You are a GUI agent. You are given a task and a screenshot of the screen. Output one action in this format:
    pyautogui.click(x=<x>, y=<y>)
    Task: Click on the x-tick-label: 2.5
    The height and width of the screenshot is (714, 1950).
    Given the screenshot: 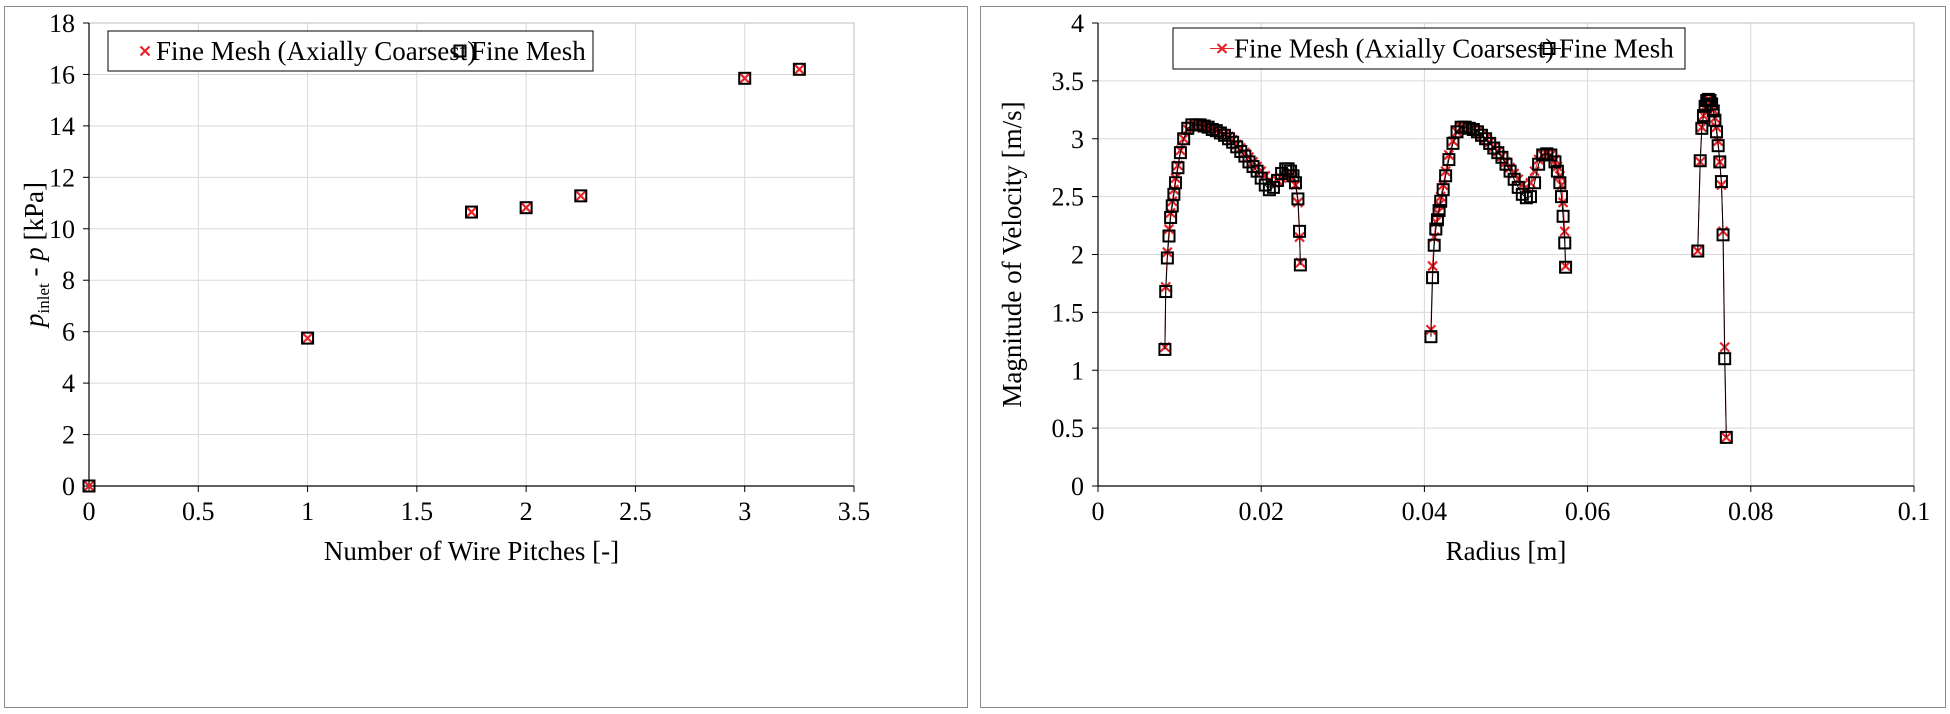 What is the action you would take?
    pyautogui.click(x=635, y=511)
    